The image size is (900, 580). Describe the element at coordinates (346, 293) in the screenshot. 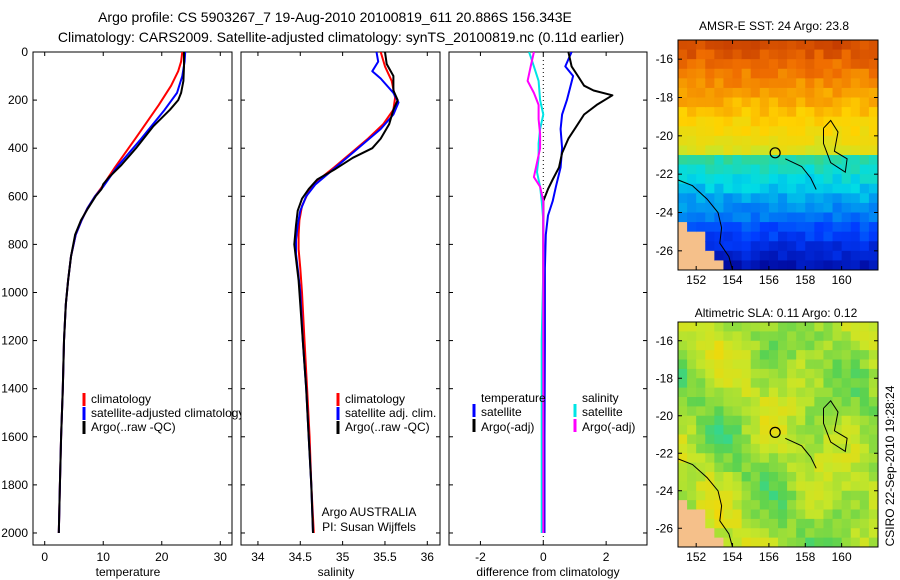

I see `series-line-argo` at that location.